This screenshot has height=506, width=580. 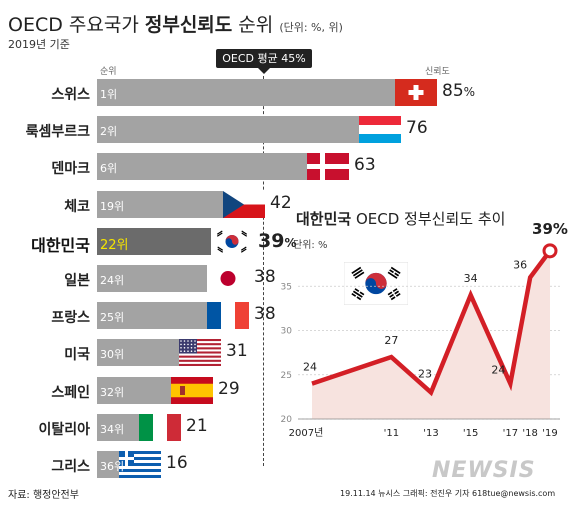 What do you see at coordinates (112, 280) in the screenshot?
I see `rank-label: 24위` at bounding box center [112, 280].